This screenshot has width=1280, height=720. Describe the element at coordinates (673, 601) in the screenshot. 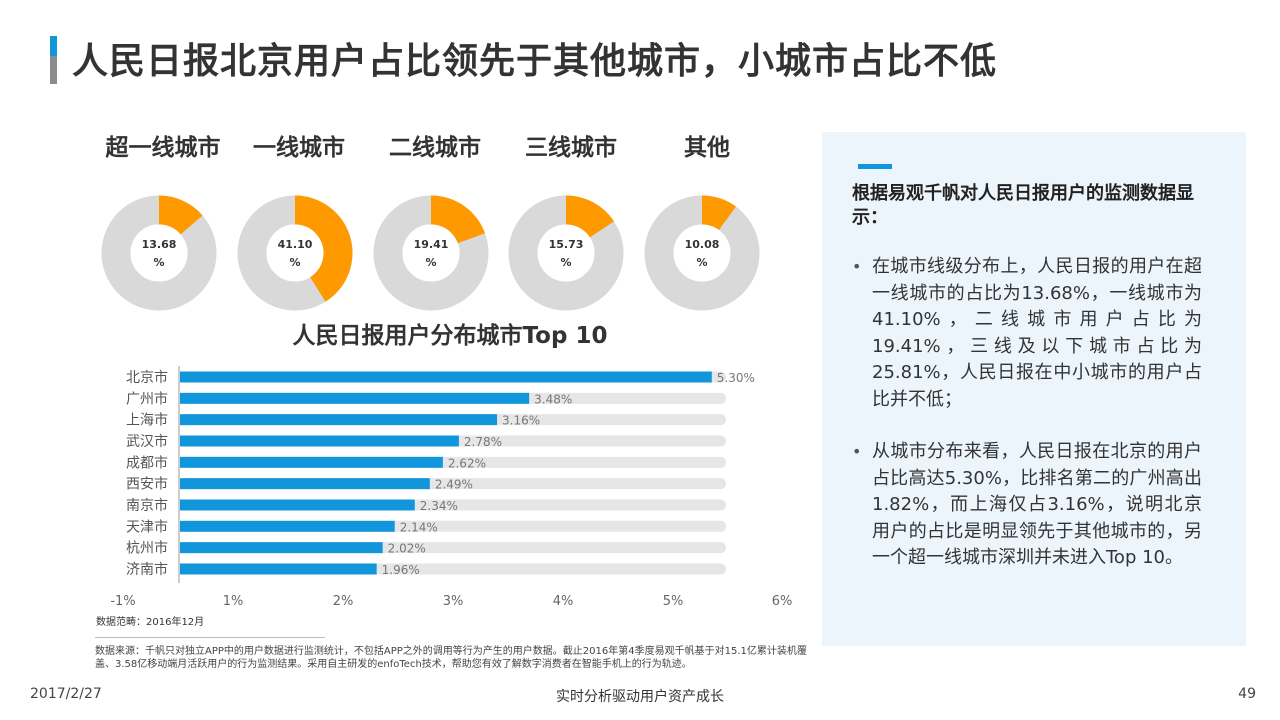

I see `x-tick-label: 5%` at that location.